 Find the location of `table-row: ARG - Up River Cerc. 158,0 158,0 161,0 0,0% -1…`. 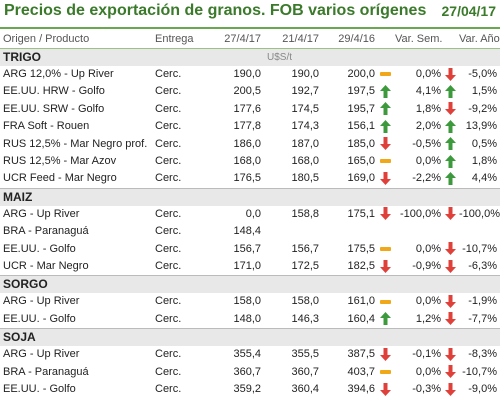

table-row: ARG - Up River Cerc. 158,0 158,0 161,0 0,0% -1… is located at coordinates (250, 301).